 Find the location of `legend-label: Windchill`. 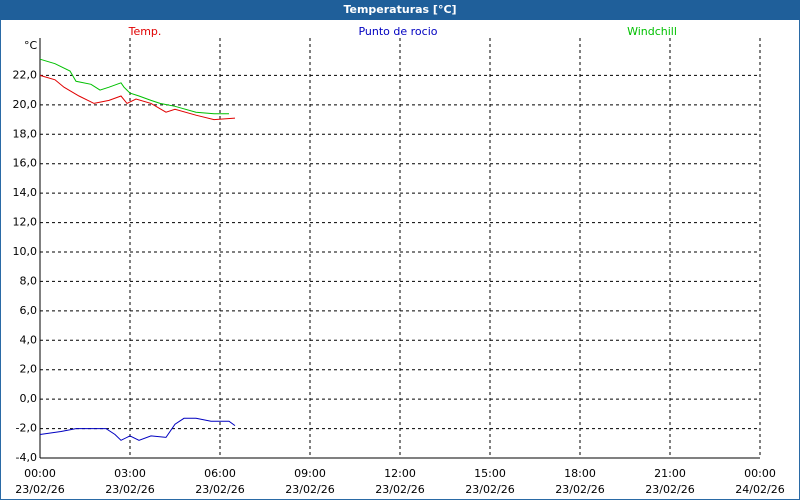

legend-label: Windchill is located at coordinates (652, 31).